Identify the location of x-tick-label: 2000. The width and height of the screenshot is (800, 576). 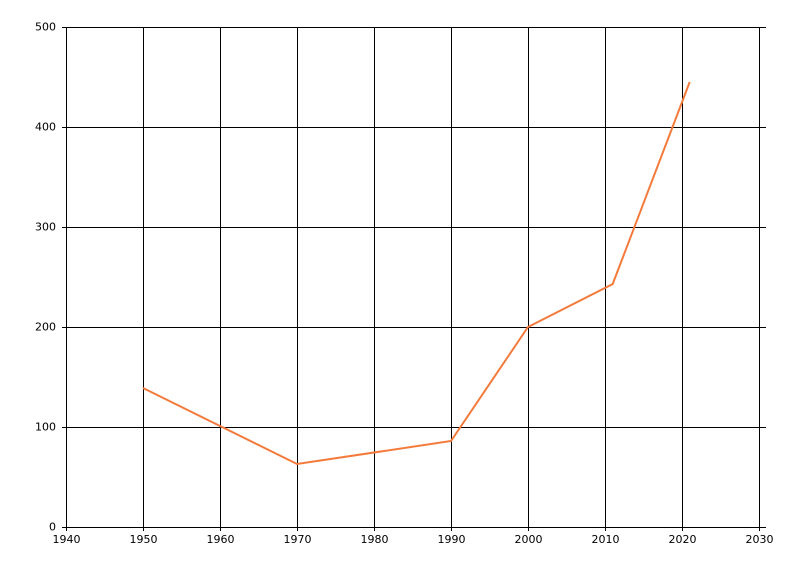
(529, 539).